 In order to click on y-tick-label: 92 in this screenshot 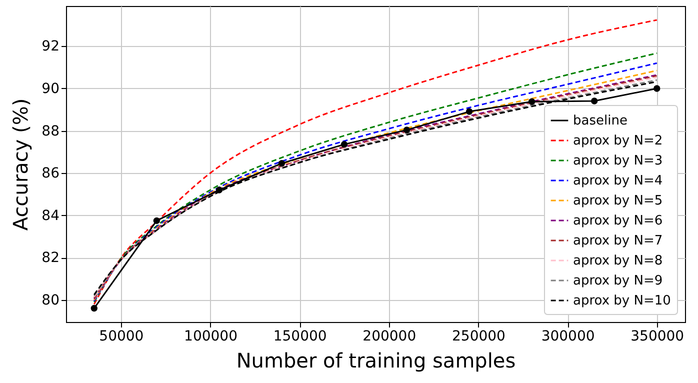, I will do `click(51, 46)`.